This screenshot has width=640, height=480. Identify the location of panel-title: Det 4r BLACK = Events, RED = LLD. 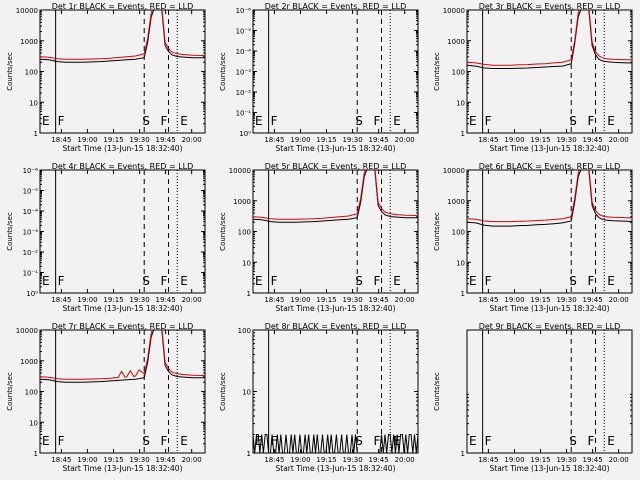
(123, 166).